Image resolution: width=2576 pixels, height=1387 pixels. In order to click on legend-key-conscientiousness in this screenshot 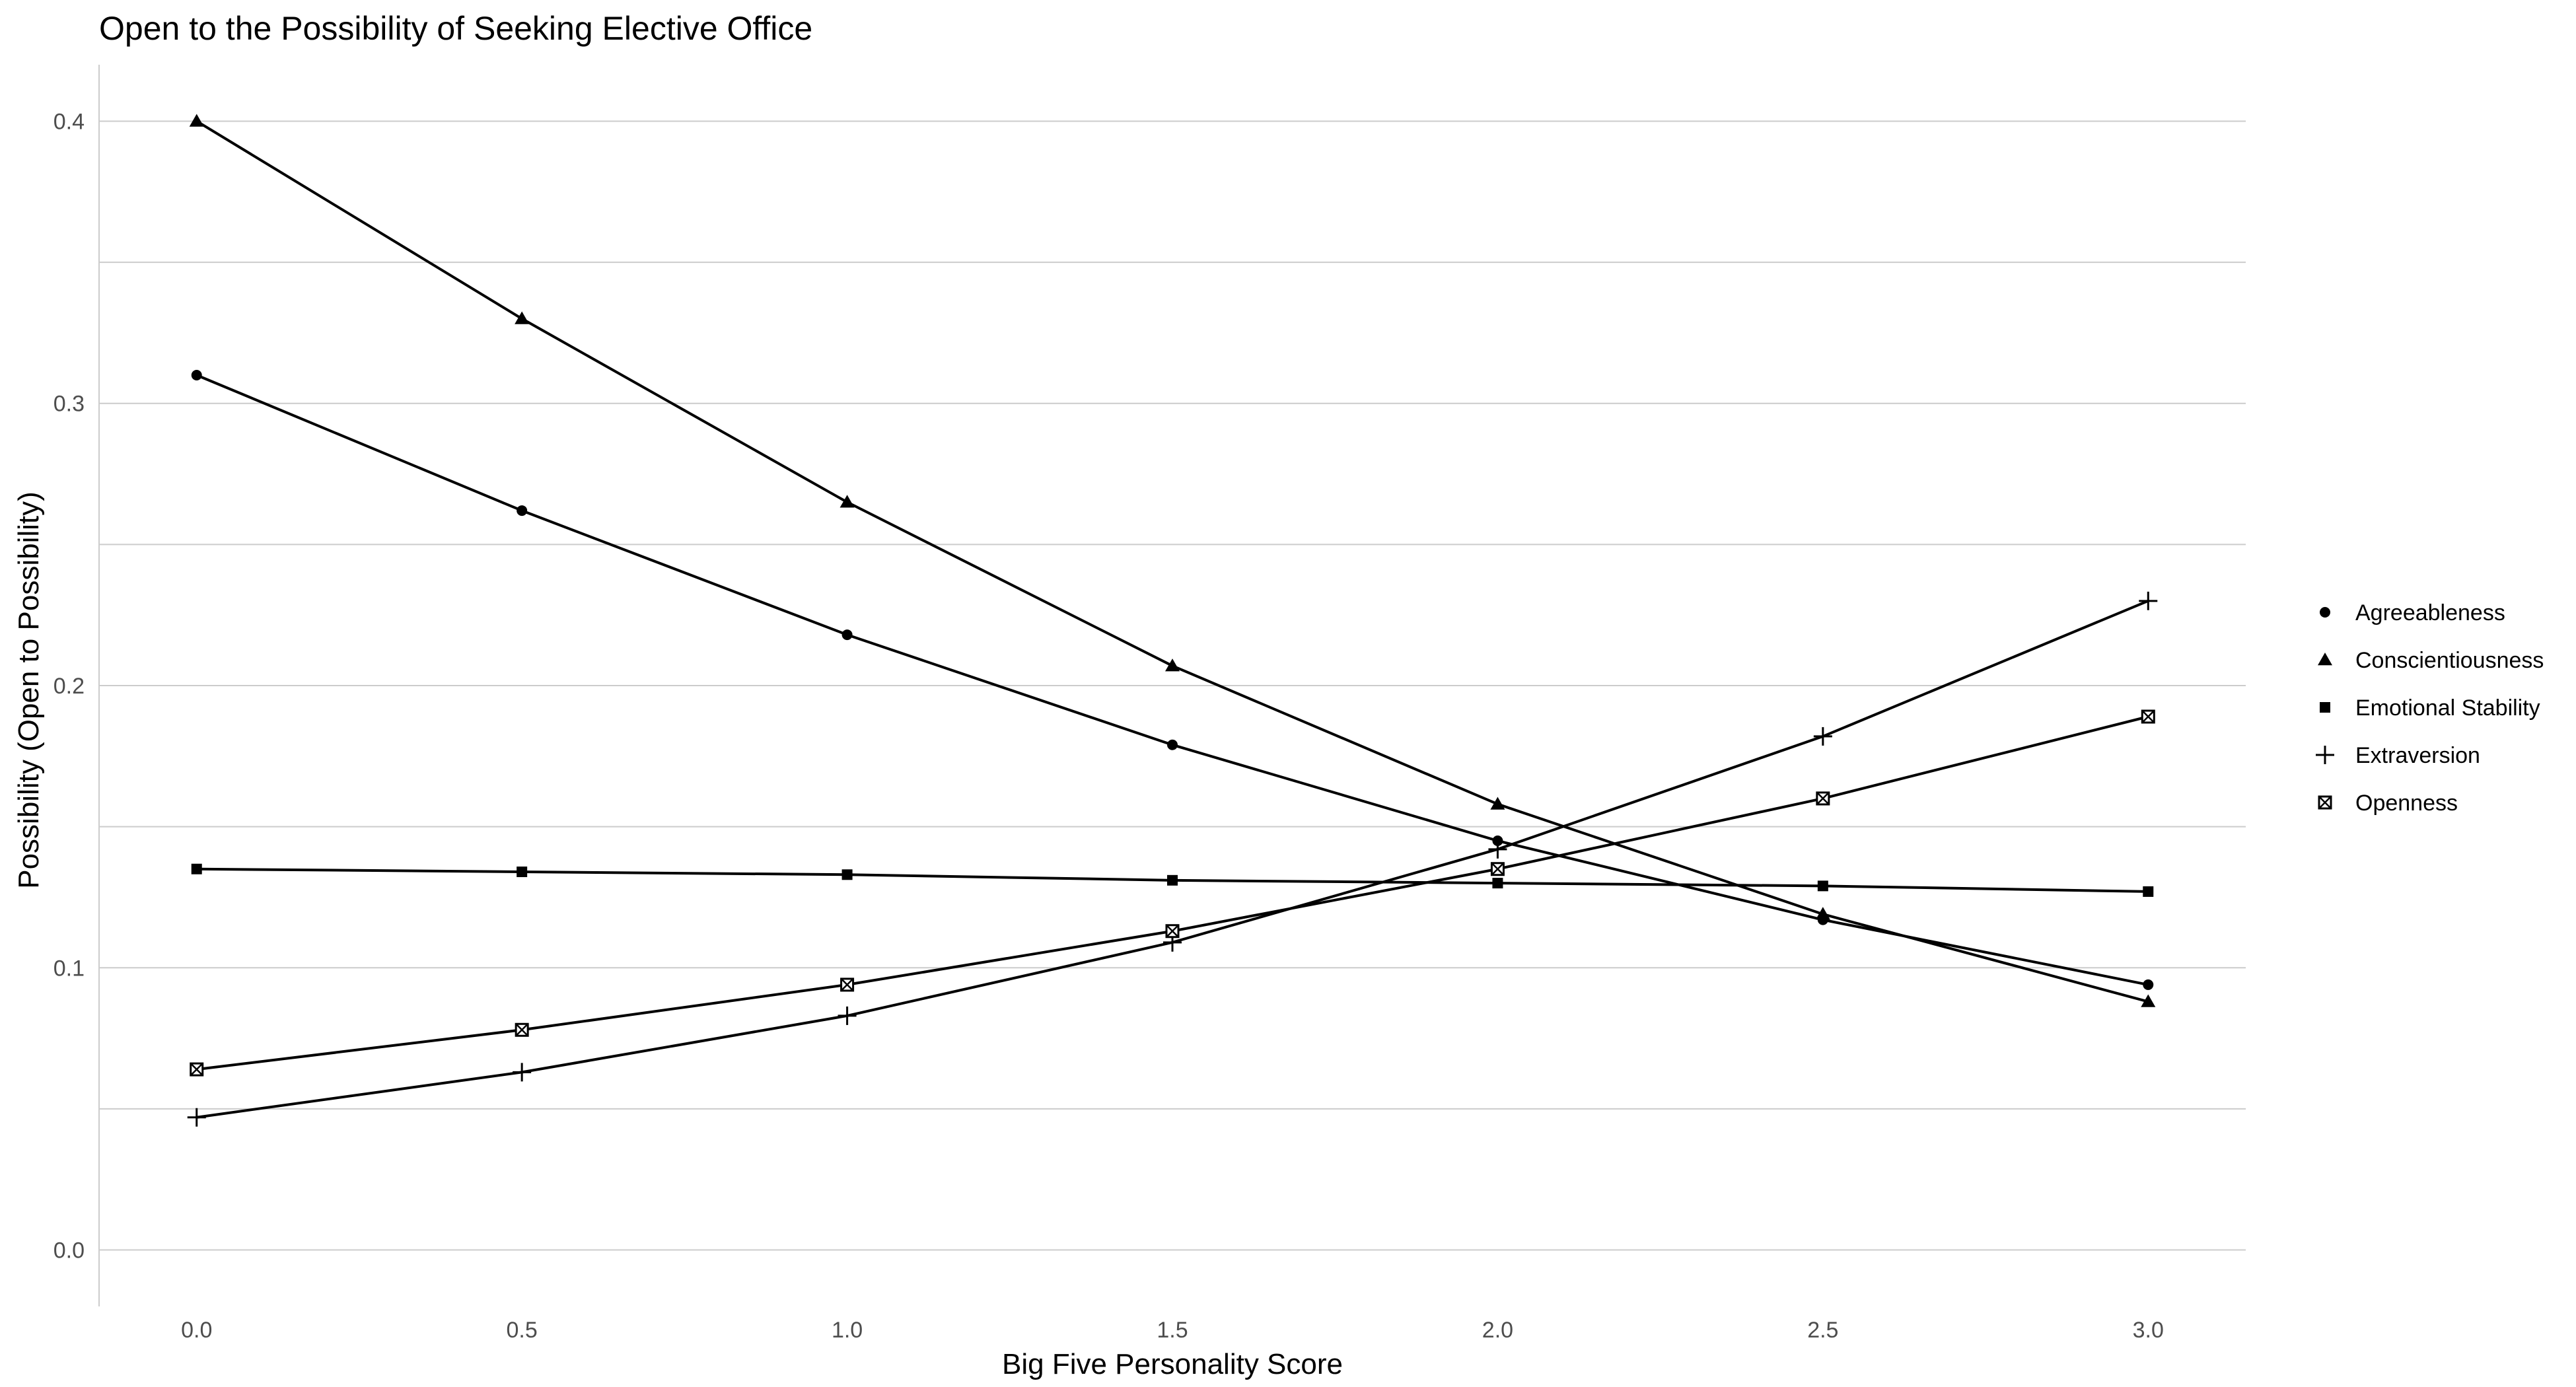, I will do `click(2325, 659)`.